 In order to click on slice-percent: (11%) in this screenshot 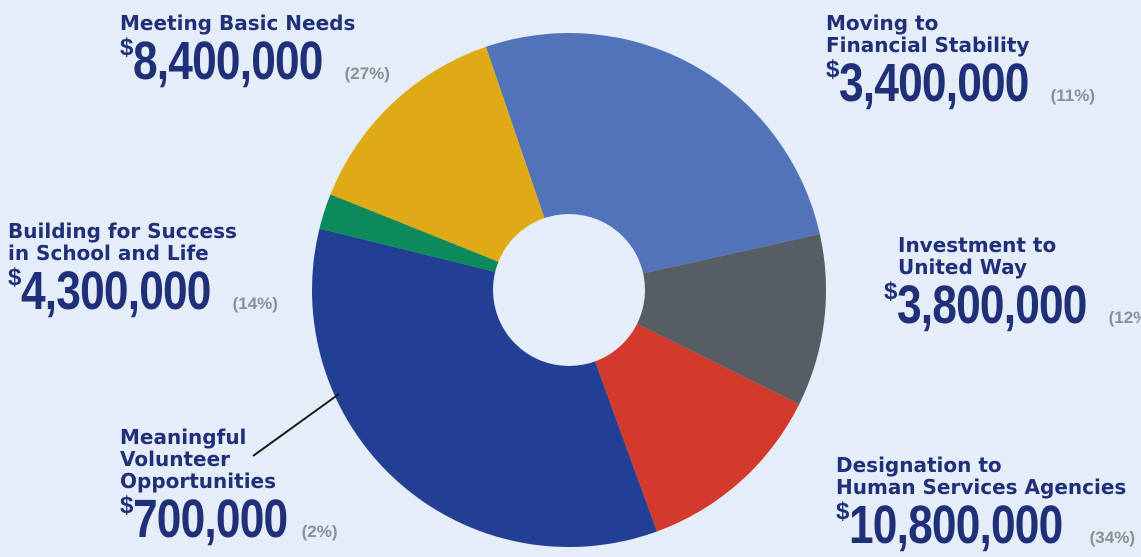, I will do `click(1073, 95)`.